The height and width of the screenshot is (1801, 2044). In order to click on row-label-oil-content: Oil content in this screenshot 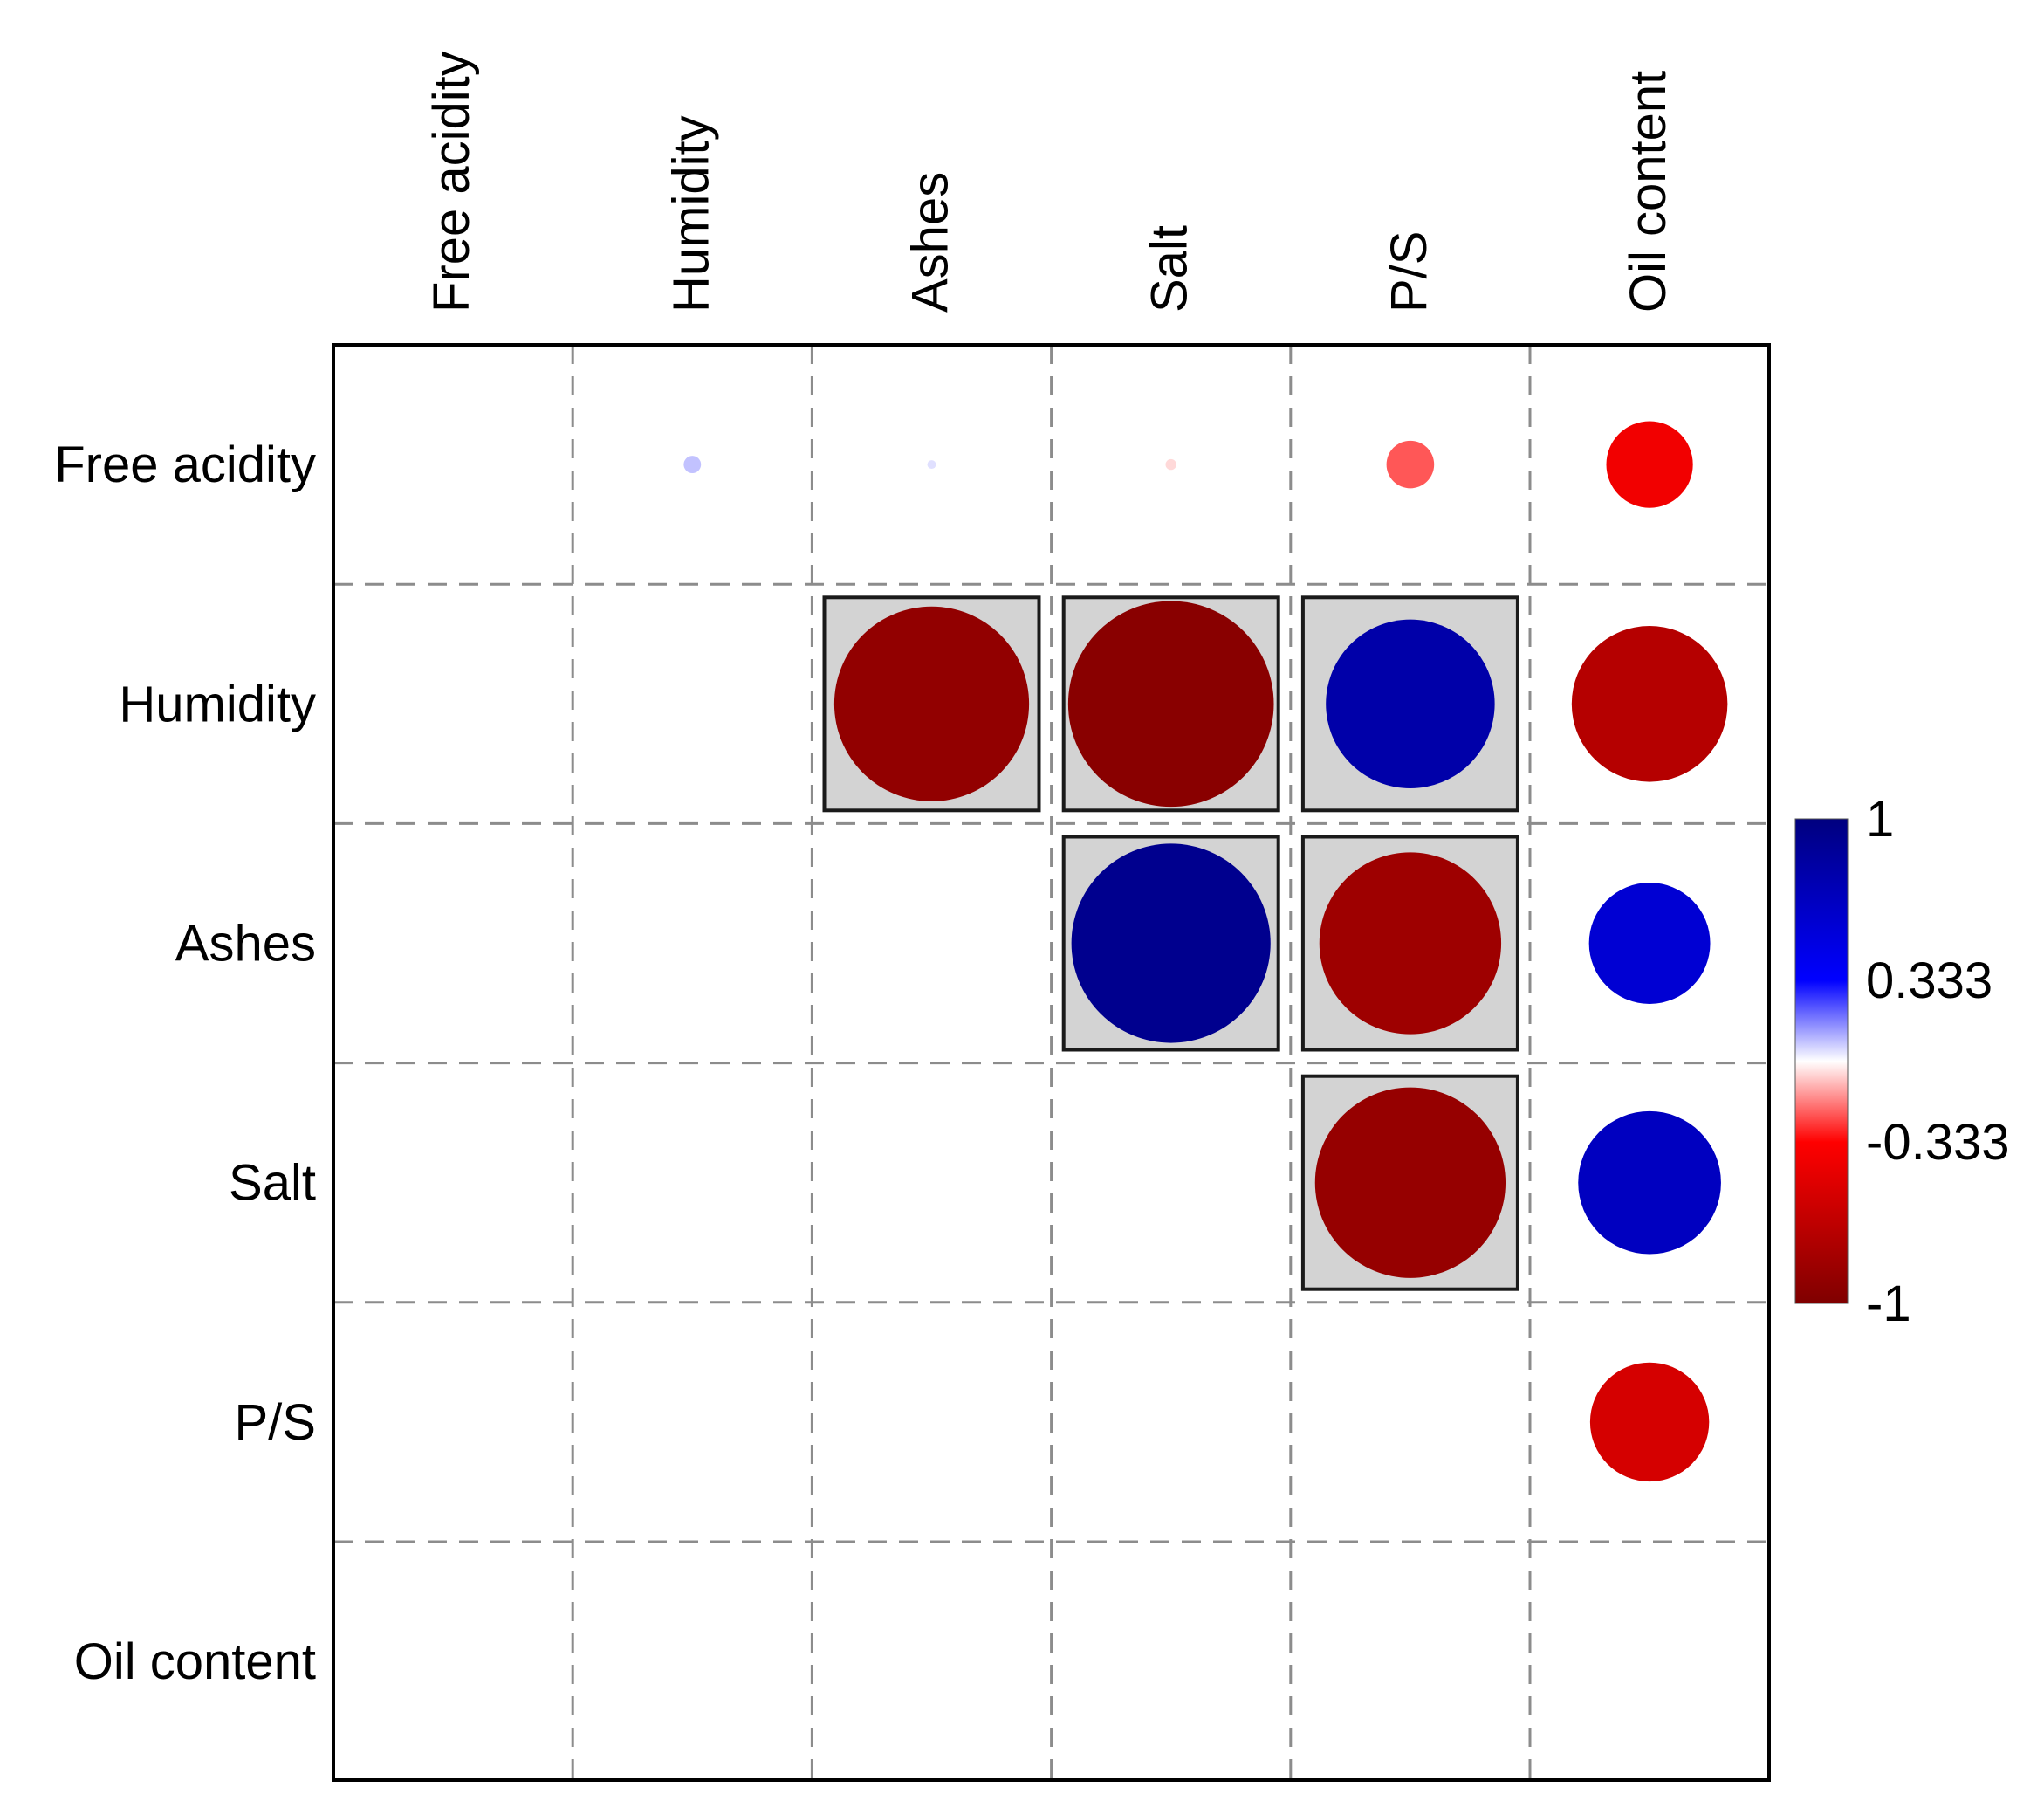, I will do `click(195, 1662)`.